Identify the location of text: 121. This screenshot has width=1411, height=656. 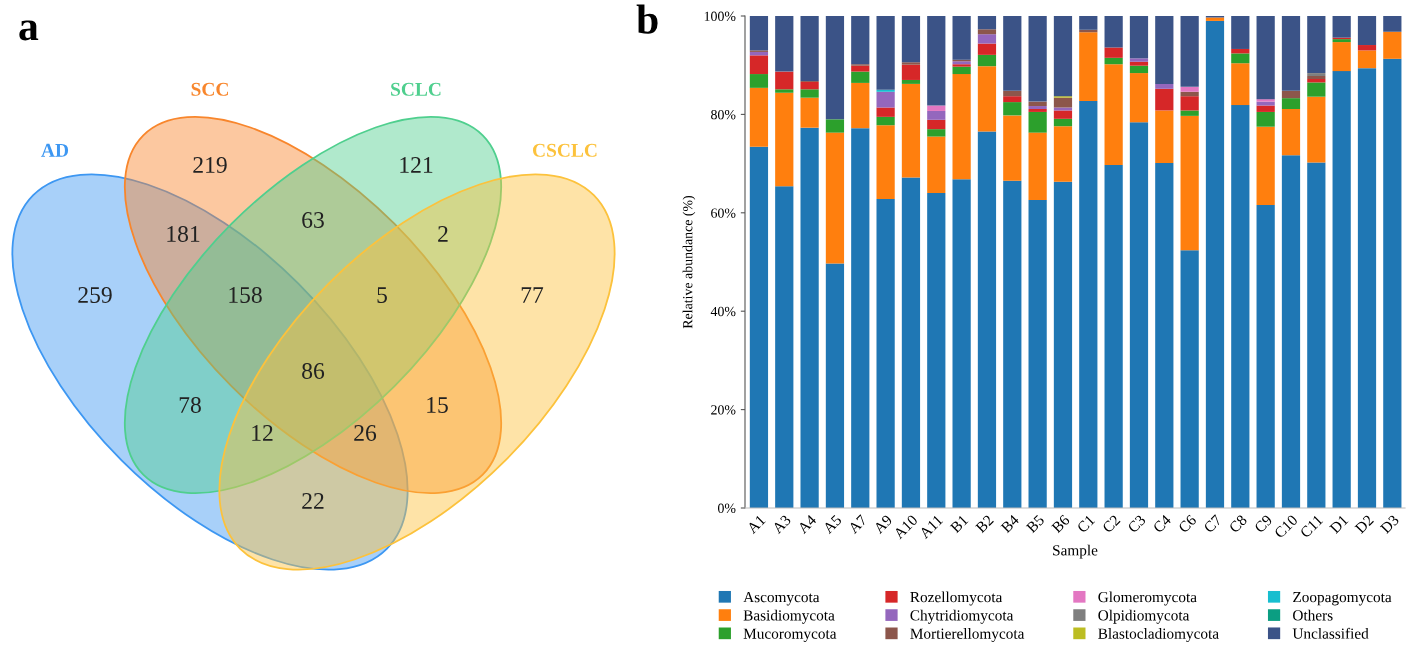
(416, 165).